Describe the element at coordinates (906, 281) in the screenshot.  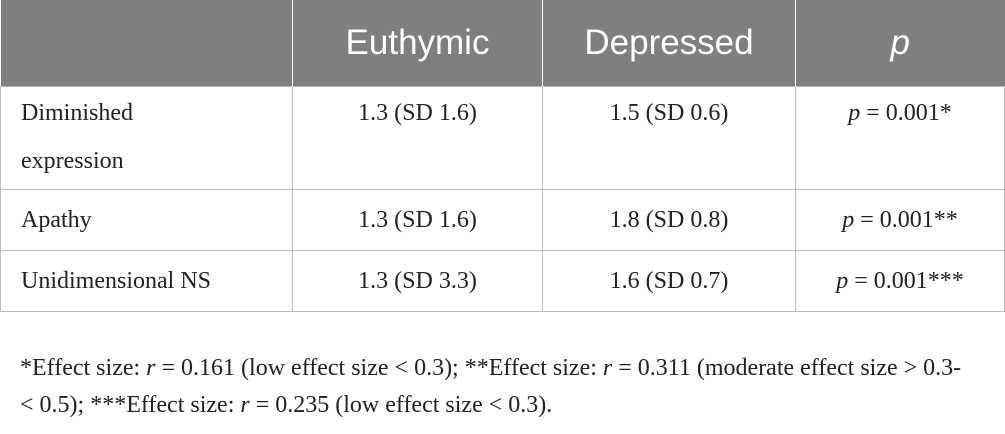
I see `p-value: = 0.001***` at that location.